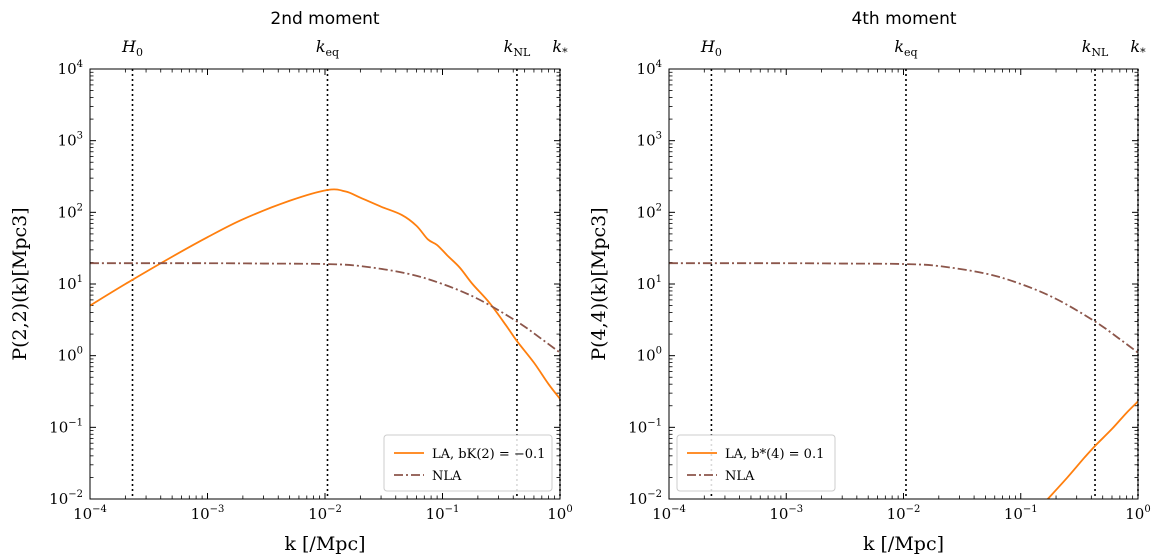  I want to click on y-tick-label: 10⁴, so click(649, 68).